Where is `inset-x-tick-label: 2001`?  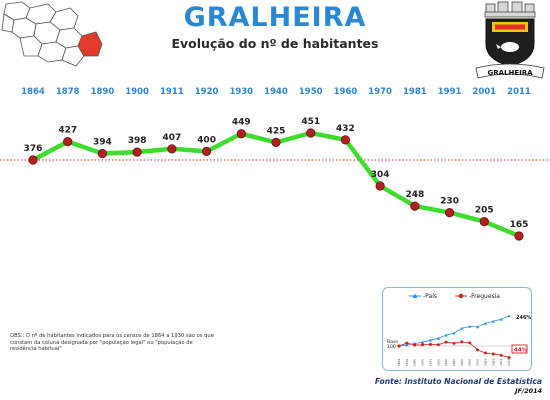 inset-x-tick-label: 2001 is located at coordinates (501, 362).